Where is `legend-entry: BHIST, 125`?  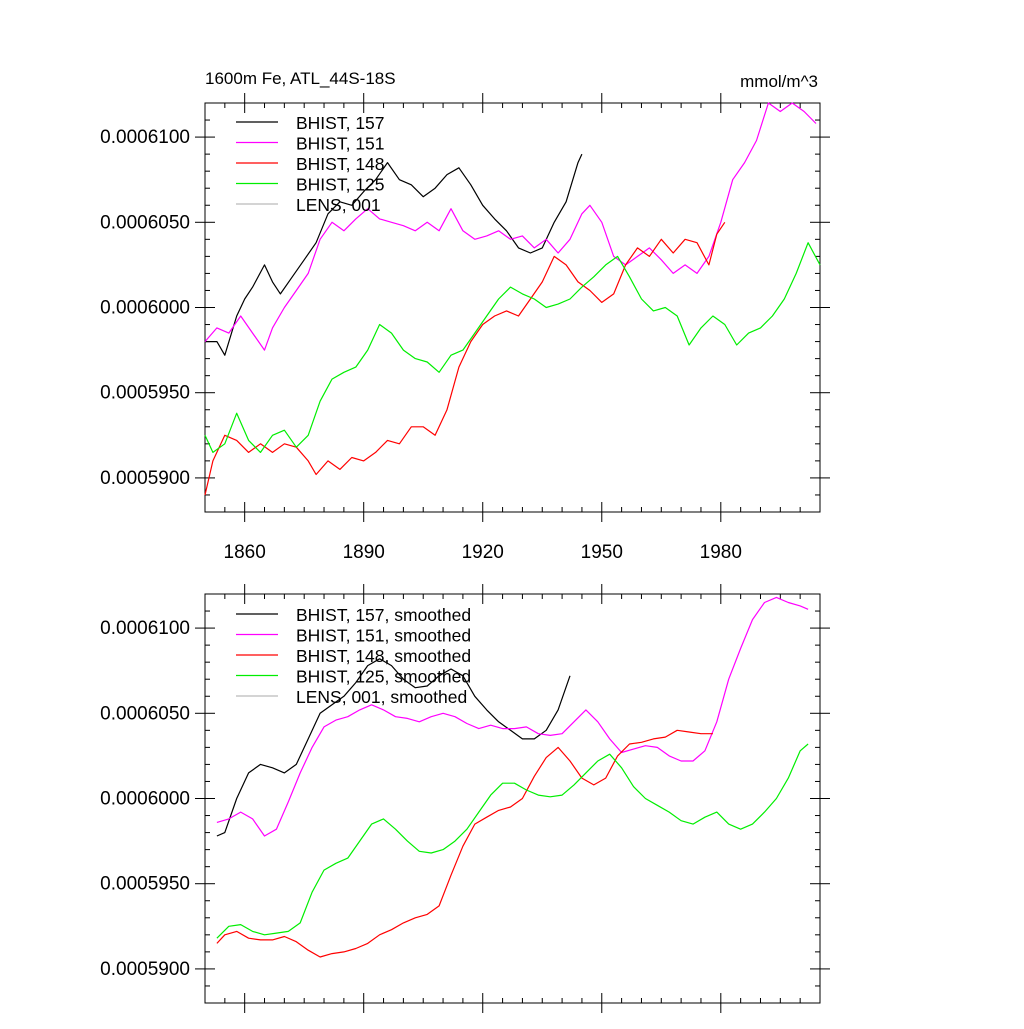 legend-entry: BHIST, 125 is located at coordinates (340, 185).